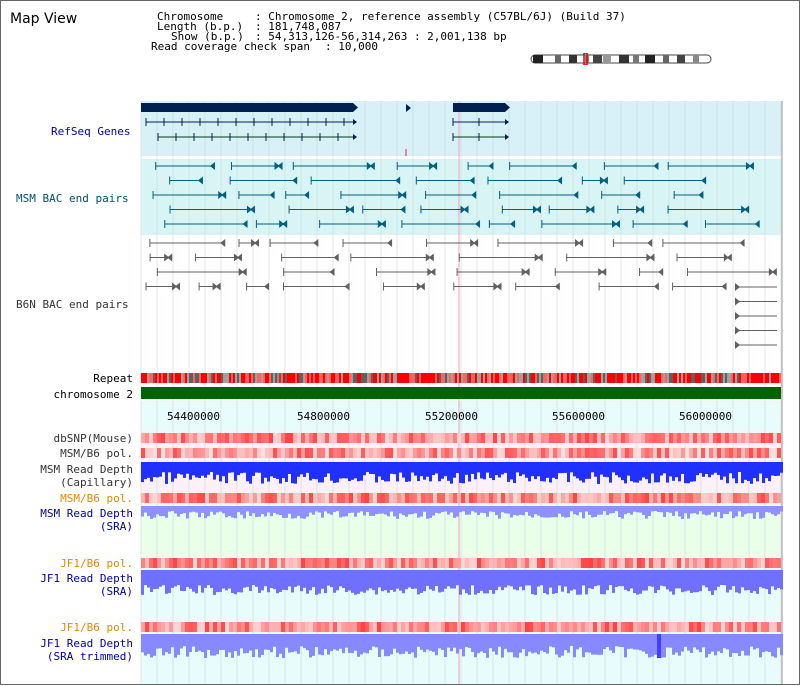  Describe the element at coordinates (461, 294) in the screenshot. I see `b6n-bac-features` at that location.